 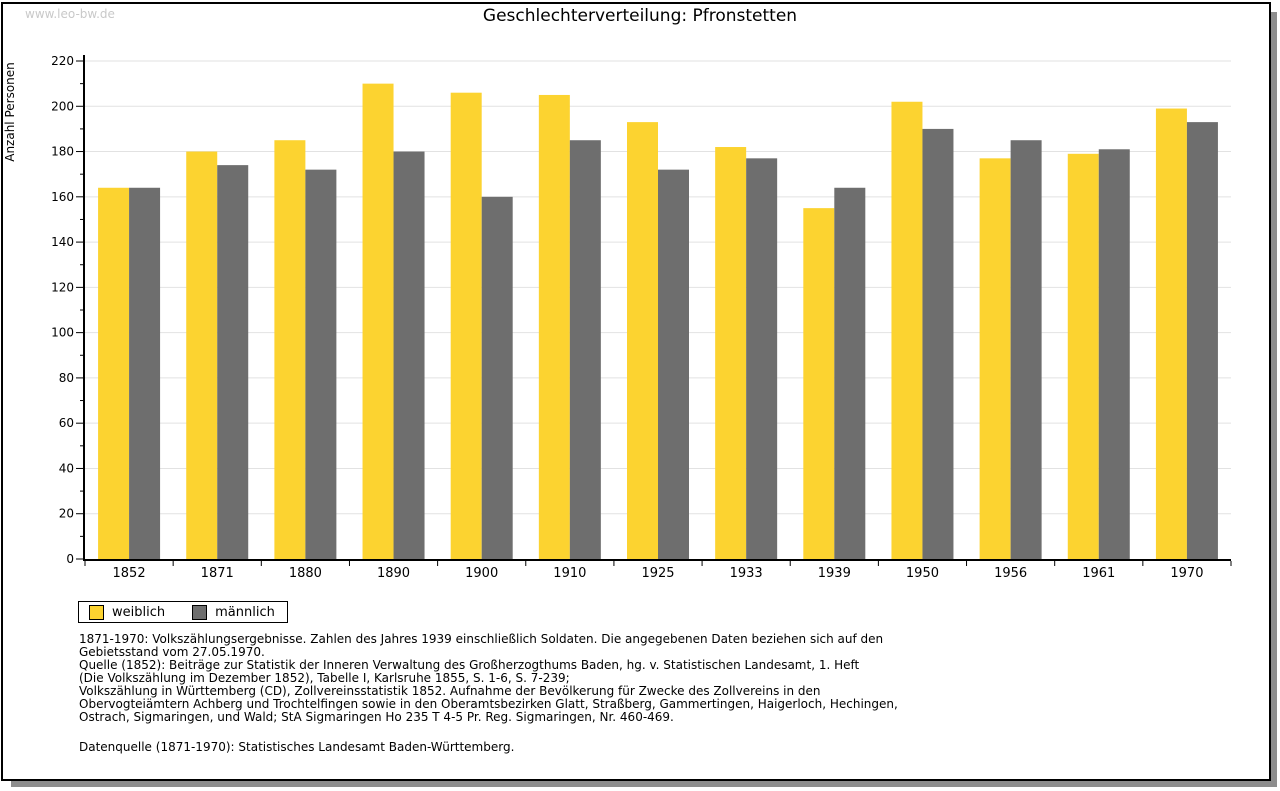 What do you see at coordinates (1186, 573) in the screenshot?
I see `x-label-1970: 1970` at bounding box center [1186, 573].